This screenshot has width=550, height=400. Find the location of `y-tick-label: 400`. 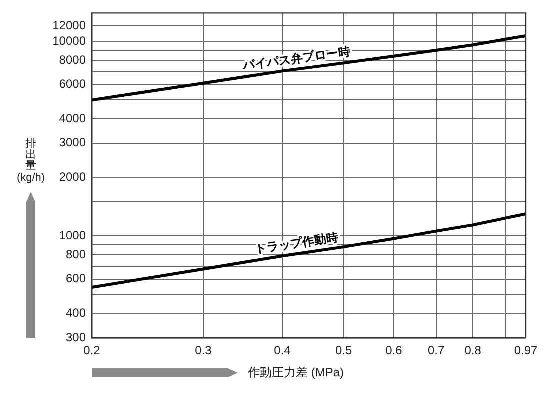

y-tick-label: 400 is located at coordinates (76, 313).